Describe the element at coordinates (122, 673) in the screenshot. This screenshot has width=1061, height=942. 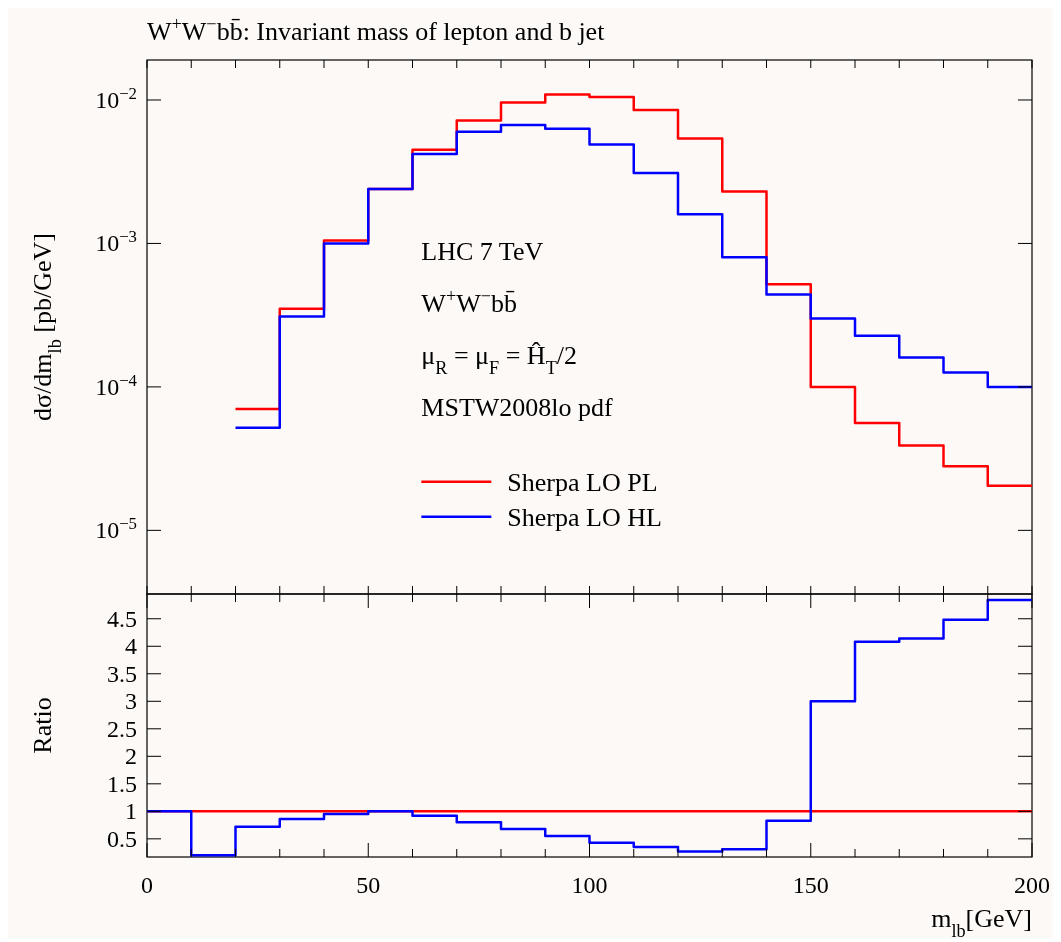
I see `y-tick-label: 3.5` at that location.